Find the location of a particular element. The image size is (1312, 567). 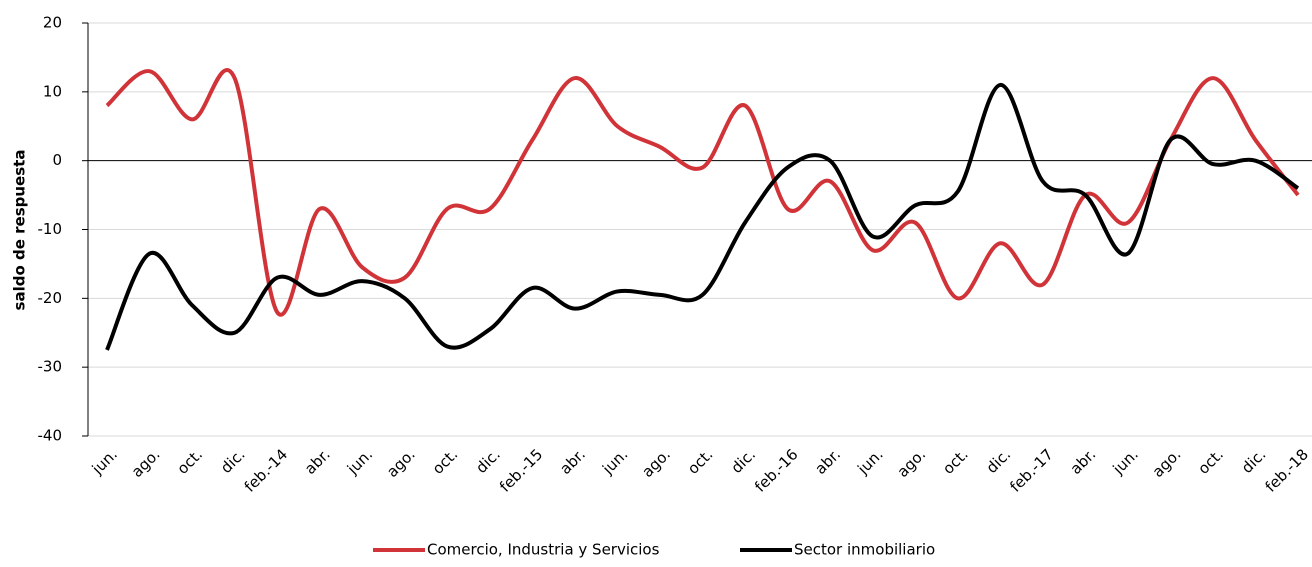

x-tick-label: feb.-14 is located at coordinates (266, 470).